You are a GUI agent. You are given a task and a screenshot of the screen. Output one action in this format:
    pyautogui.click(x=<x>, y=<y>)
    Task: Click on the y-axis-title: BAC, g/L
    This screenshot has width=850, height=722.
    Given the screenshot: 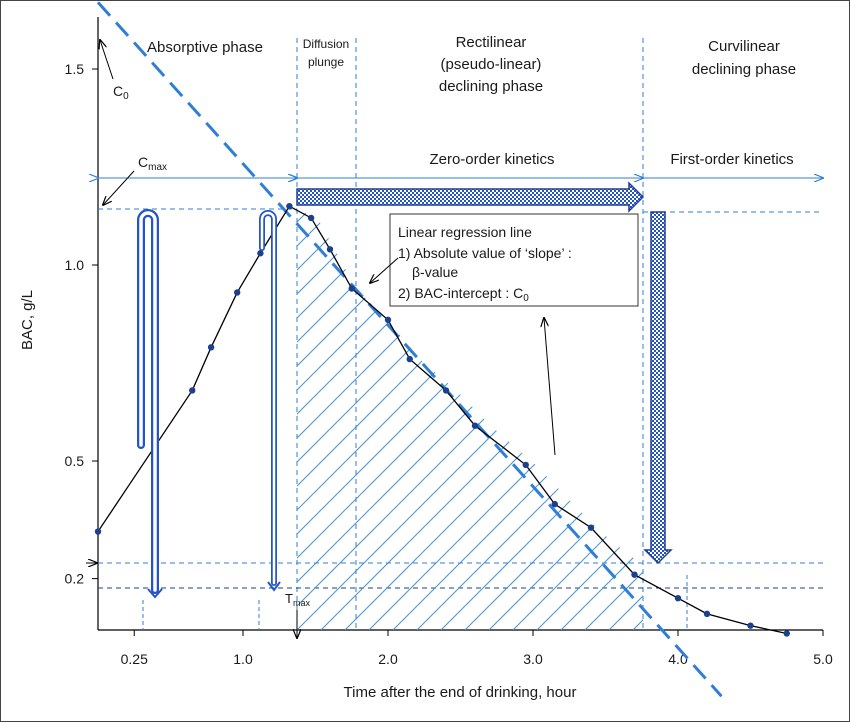 What is the action you would take?
    pyautogui.click(x=27, y=320)
    